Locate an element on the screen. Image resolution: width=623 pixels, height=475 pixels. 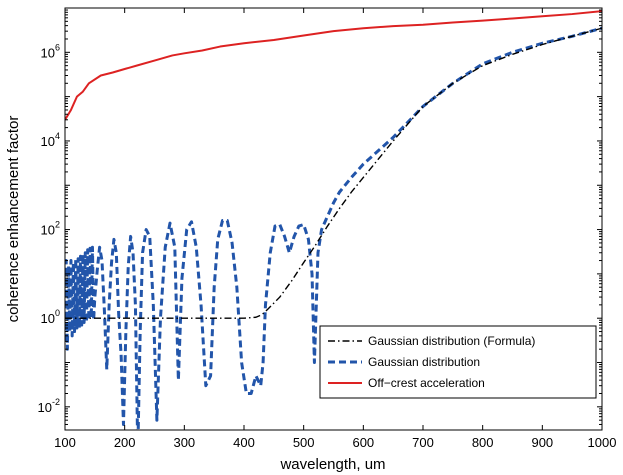
legend-label-off-crest-acceleration: Off−crest acceleration is located at coordinates (426, 383).